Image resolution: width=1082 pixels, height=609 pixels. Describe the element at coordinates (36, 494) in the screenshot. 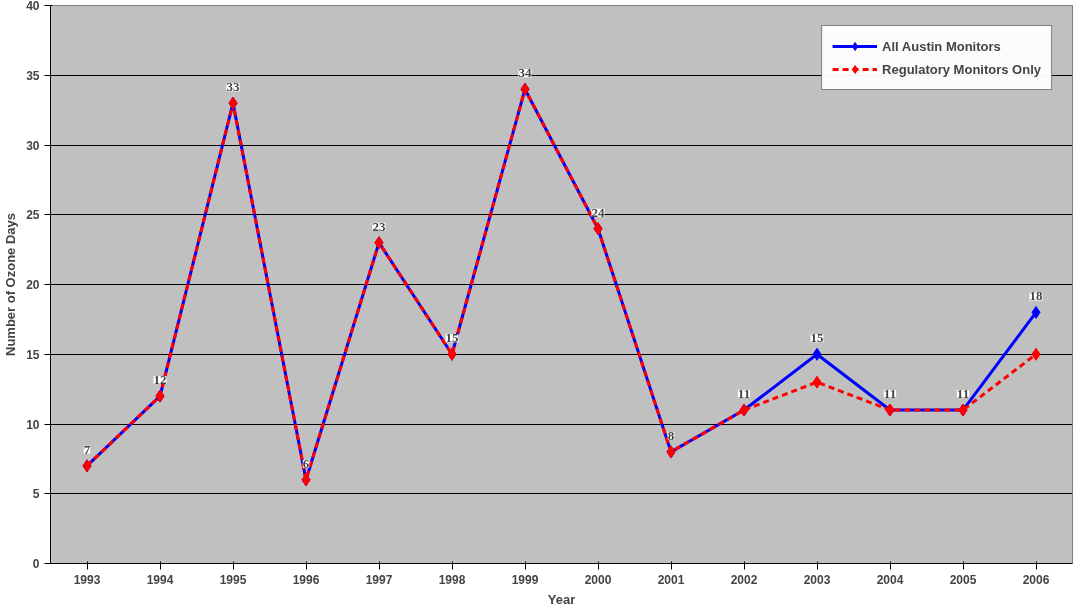

I see `y-tick-label: 5` at that location.